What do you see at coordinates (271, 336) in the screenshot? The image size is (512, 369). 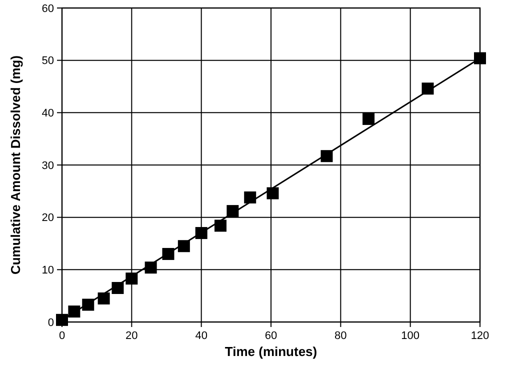 I see `x-tick-label: 60` at bounding box center [271, 336].